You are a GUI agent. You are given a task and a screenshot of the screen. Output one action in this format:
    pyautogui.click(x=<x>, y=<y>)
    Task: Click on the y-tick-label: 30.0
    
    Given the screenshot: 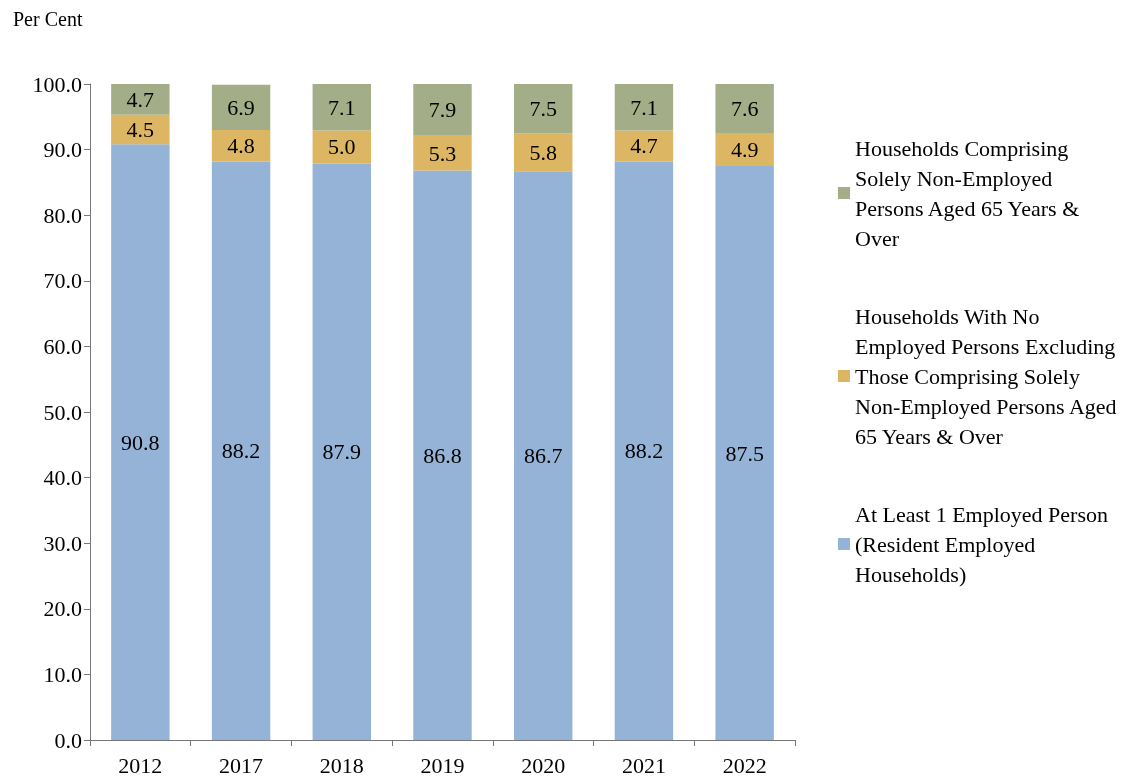 What is the action you would take?
    pyautogui.click(x=62, y=543)
    